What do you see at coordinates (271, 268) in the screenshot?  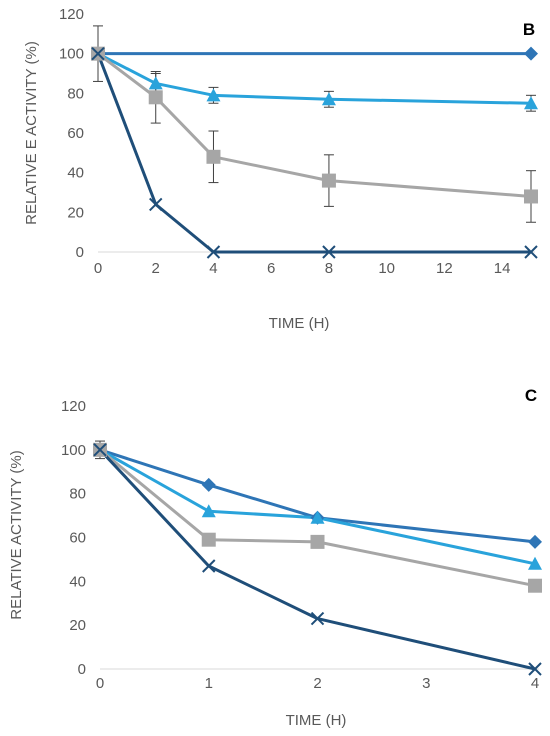 I see `x-tick-label: 6` at bounding box center [271, 268].